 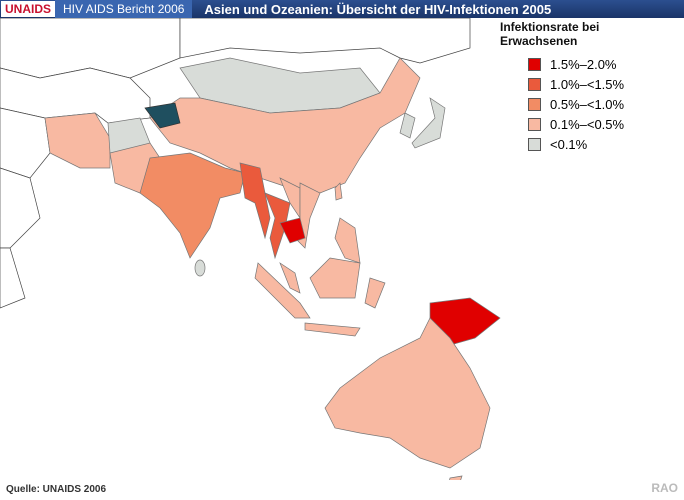 I want to click on legend-item: 0.1%–<0.5%, so click(x=604, y=124).